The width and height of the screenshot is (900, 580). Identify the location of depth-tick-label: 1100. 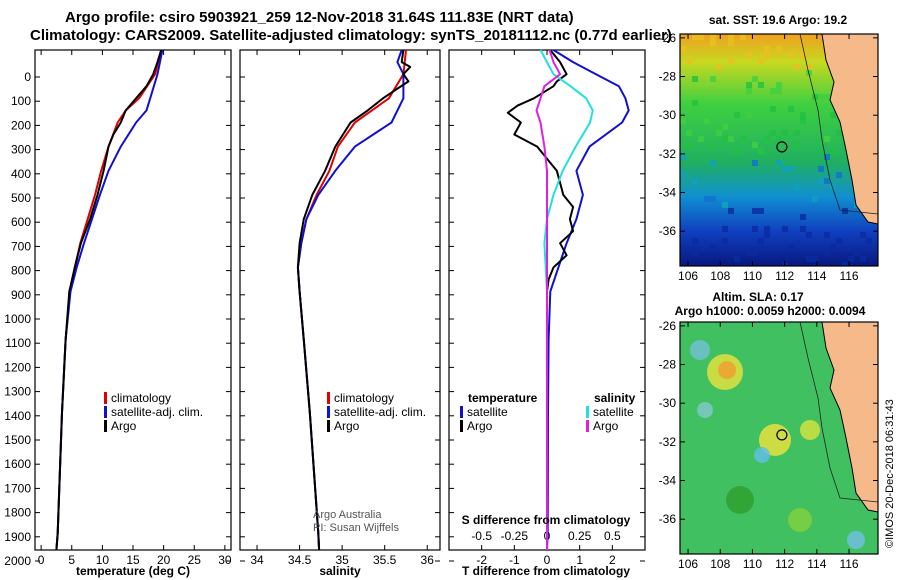
(18, 343).